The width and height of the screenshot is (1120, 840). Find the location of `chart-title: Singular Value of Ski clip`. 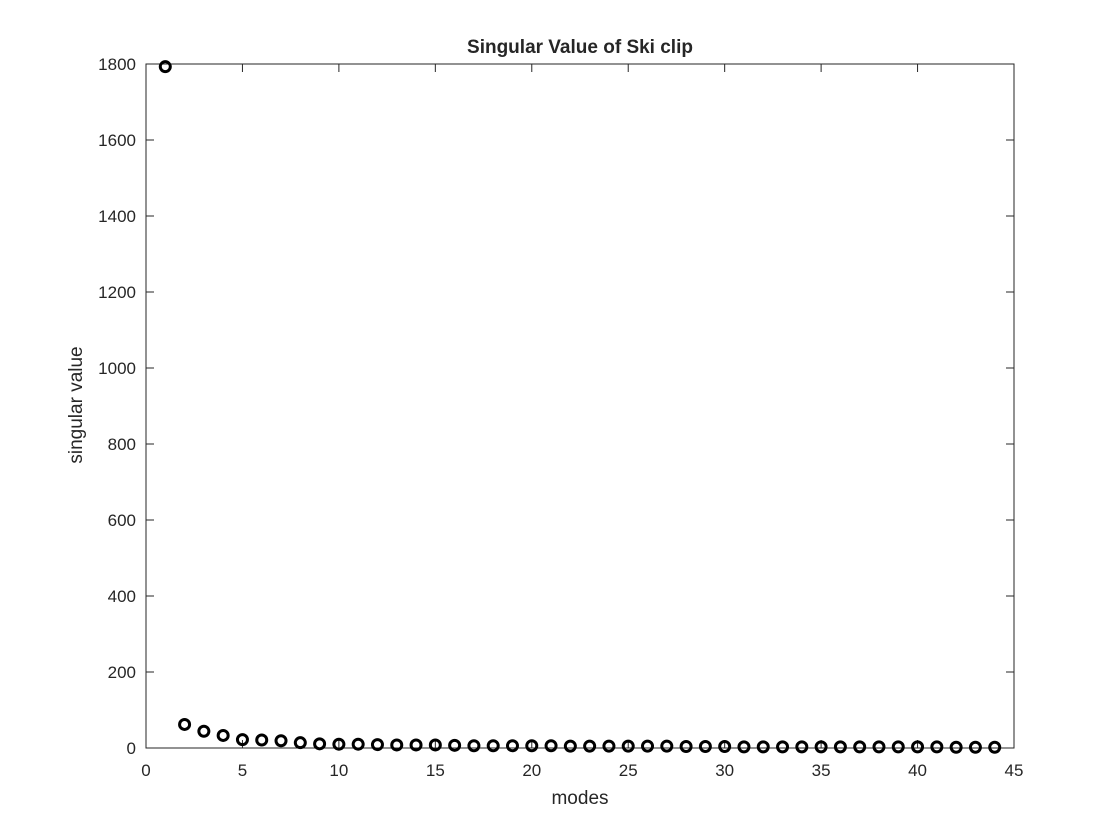

chart-title: Singular Value of Ski clip is located at coordinates (580, 47).